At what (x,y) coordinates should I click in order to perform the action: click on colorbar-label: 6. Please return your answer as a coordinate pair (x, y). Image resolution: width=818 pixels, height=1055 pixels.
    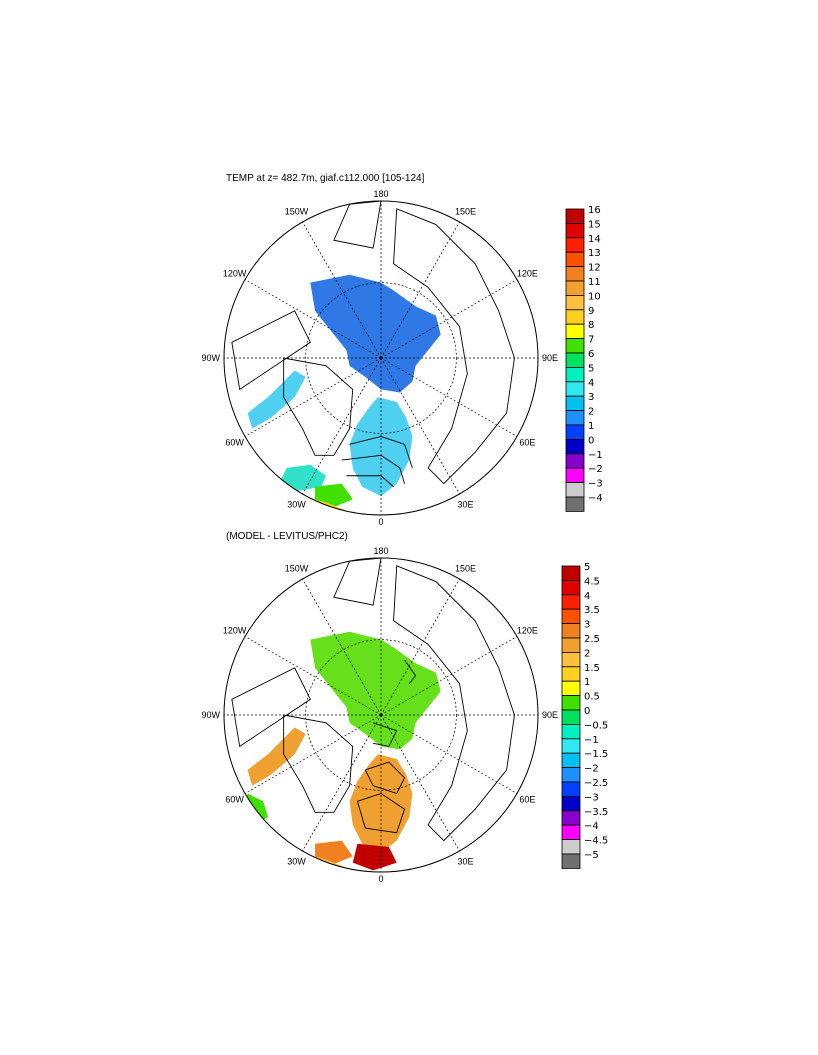
    Looking at the image, I should click on (591, 354).